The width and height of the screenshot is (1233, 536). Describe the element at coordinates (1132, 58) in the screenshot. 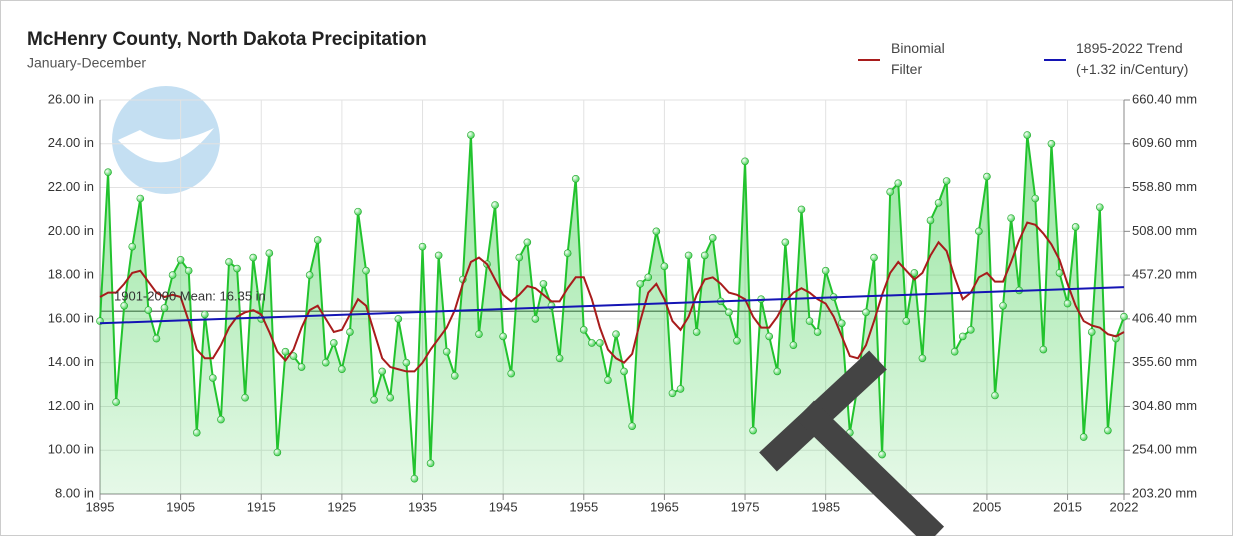

I see `legend-entry: 1895-2022 Trend (+1.32 in/Century)` at that location.